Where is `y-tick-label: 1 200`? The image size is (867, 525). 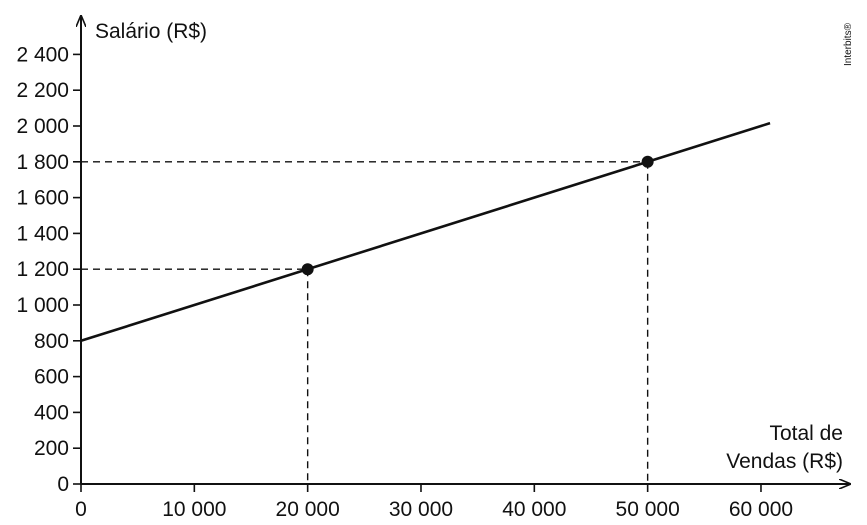
y-tick-label: 1 200 is located at coordinates (42, 269).